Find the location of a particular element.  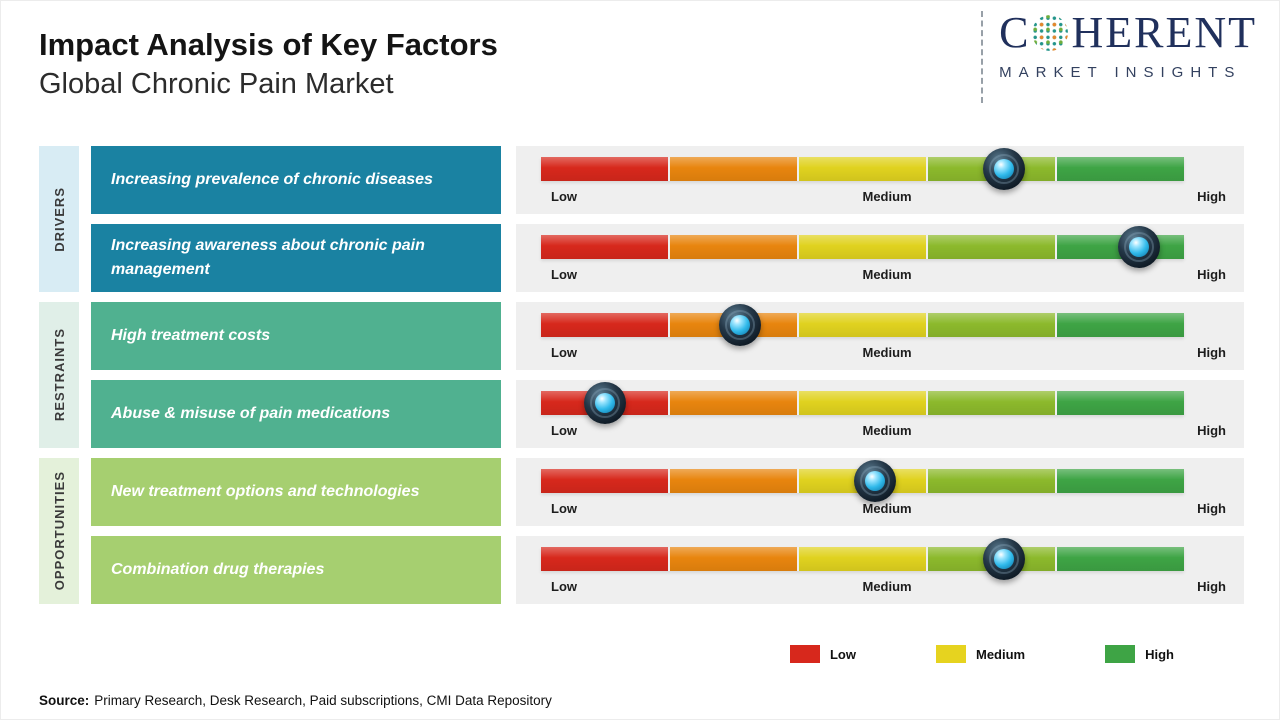

group-label-restraints: RESTRAINTS is located at coordinates (59, 375).